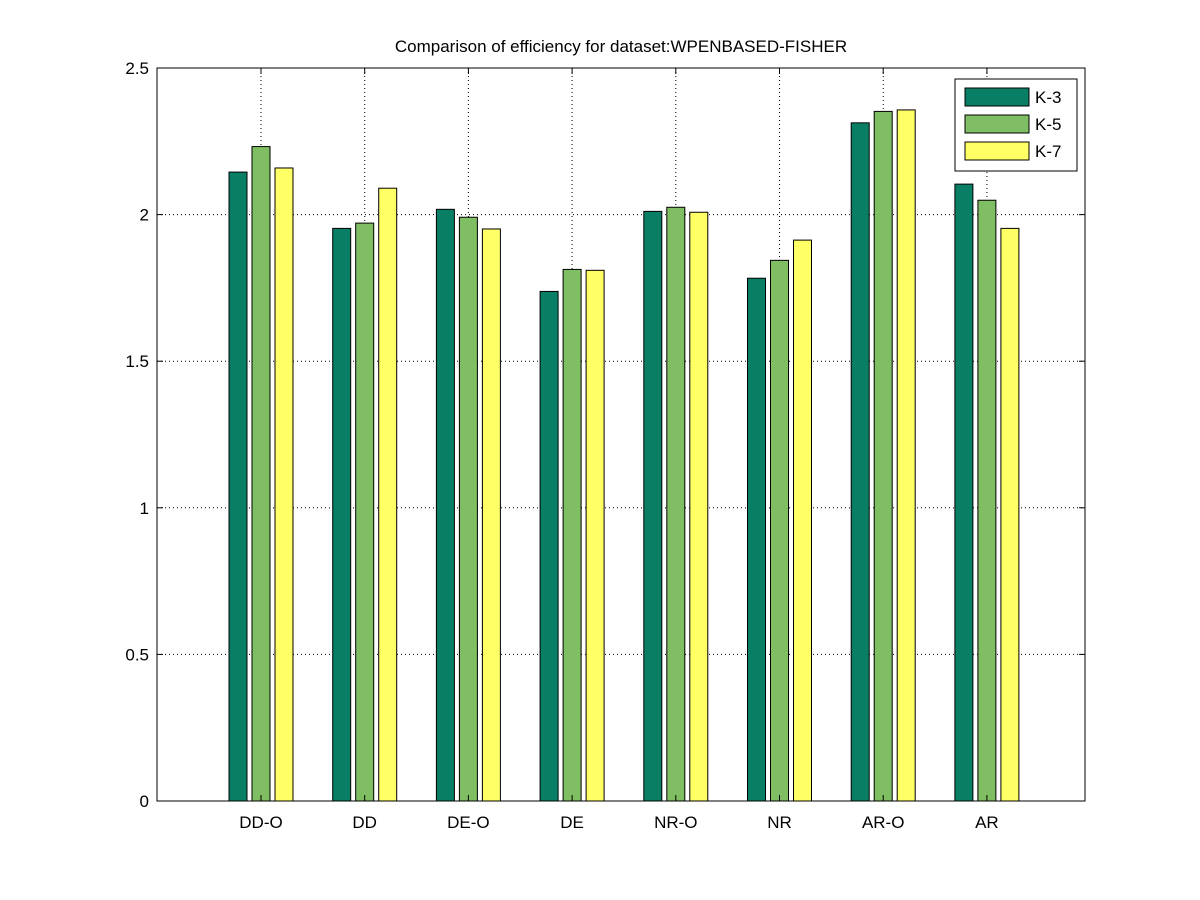  Describe the element at coordinates (342, 514) in the screenshot. I see `bar-k-3-dd` at that location.